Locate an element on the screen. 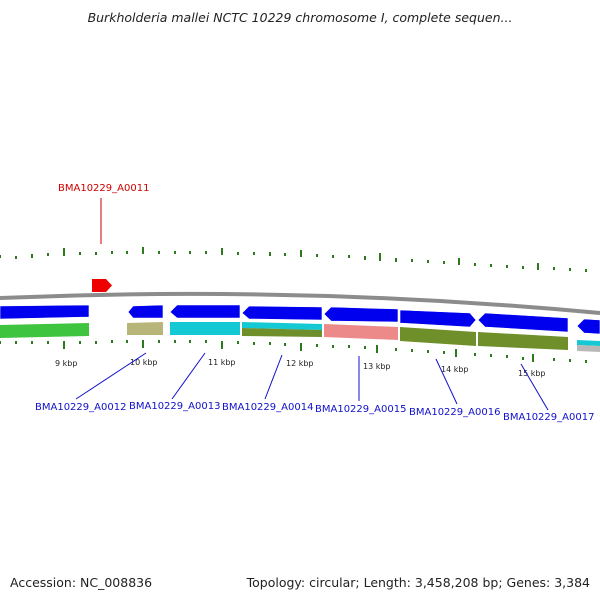 The height and width of the screenshot is (600, 600). chromosome-backbone is located at coordinates (300, 303).